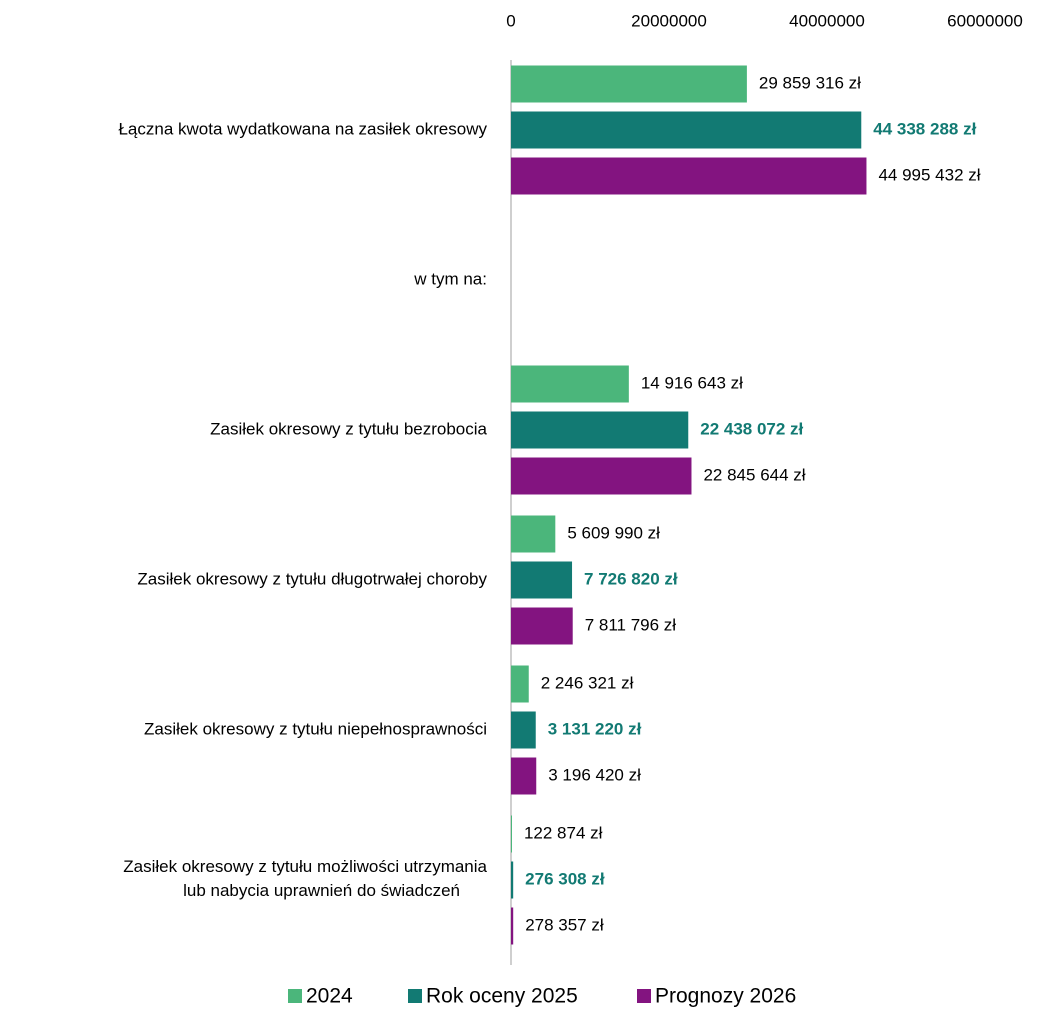  Describe the element at coordinates (510, 20) in the screenshot. I see `x-tick-label: 0` at that location.